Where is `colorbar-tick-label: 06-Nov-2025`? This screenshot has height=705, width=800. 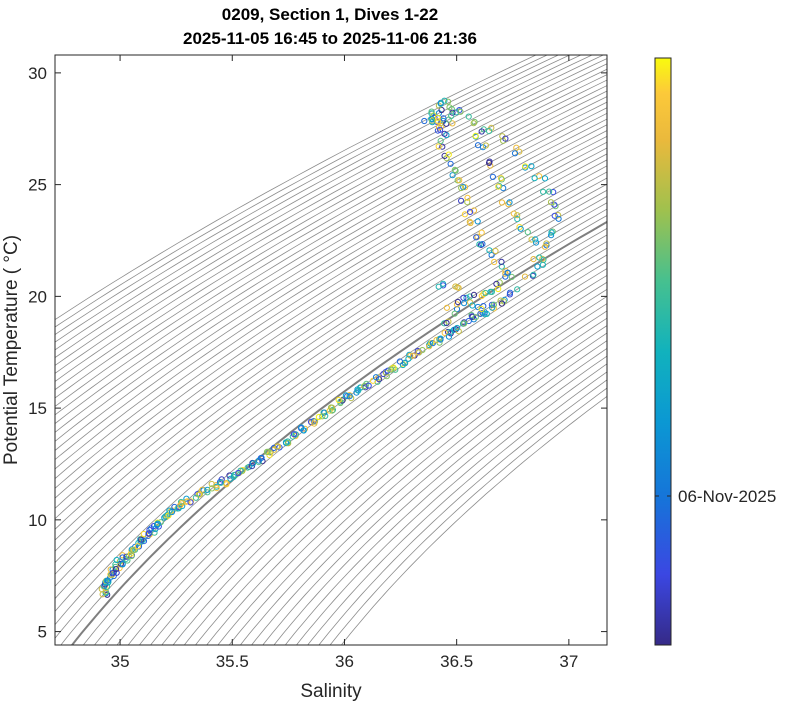 colorbar-tick-label: 06-Nov-2025 is located at coordinates (727, 496).